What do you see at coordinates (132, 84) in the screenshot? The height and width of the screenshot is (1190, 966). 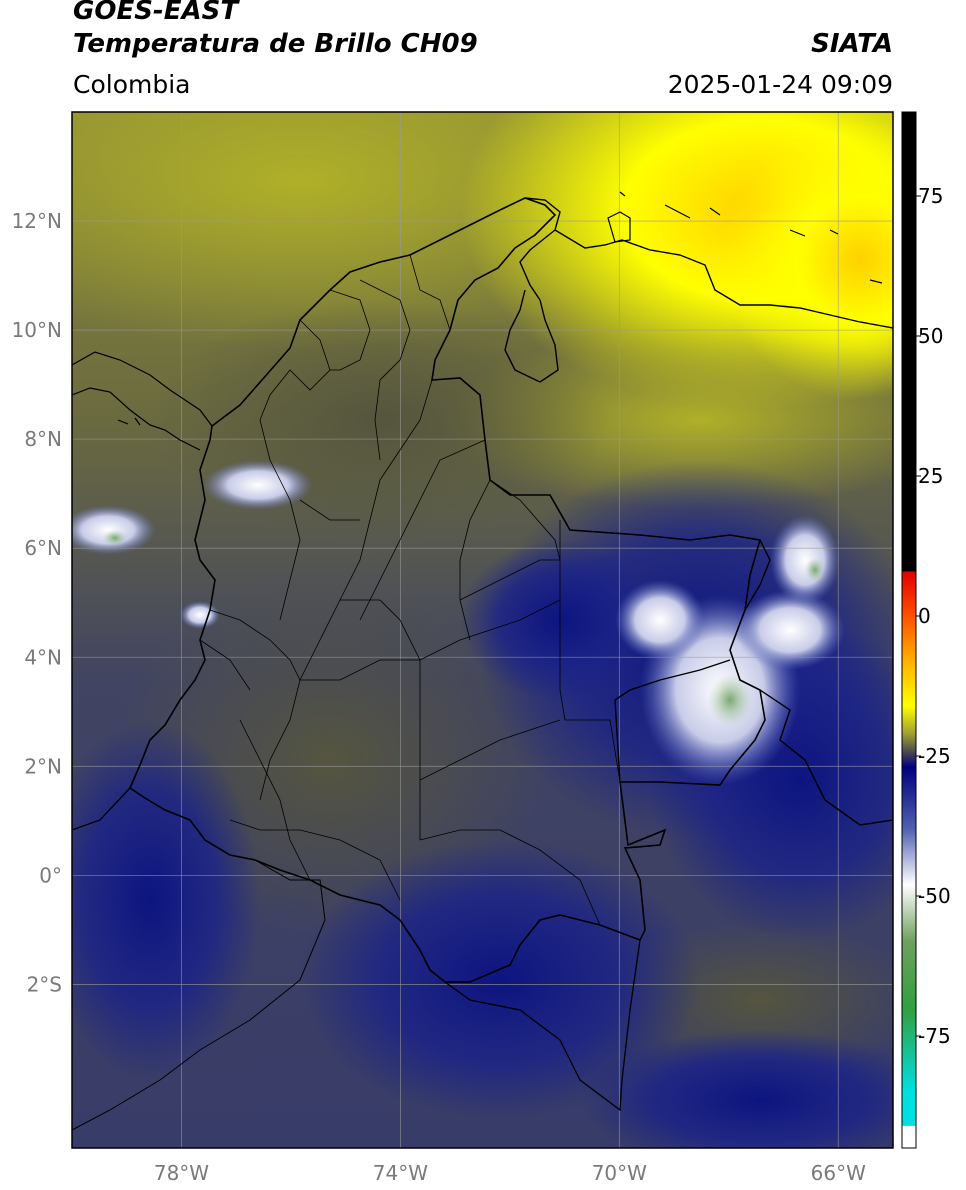 I see `region-label: Colombia` at bounding box center [132, 84].